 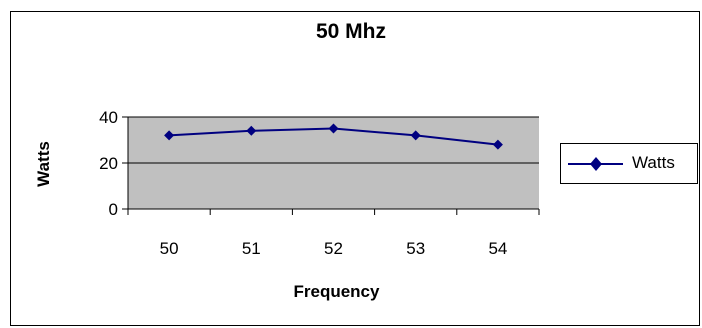 I want to click on y-tick-label: 20, so click(x=108, y=163).